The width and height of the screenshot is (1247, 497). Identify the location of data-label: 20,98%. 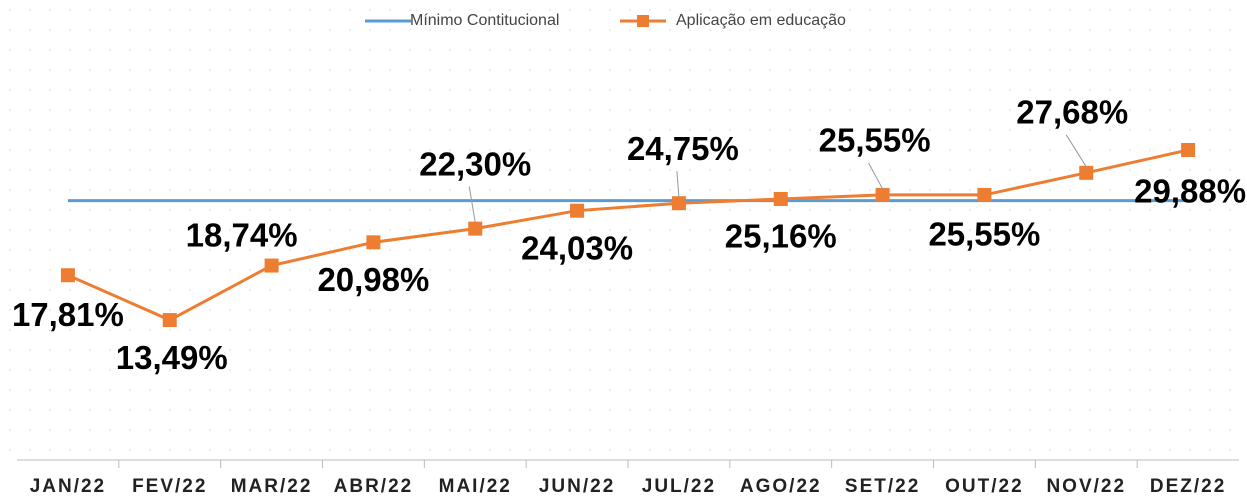
(373, 279).